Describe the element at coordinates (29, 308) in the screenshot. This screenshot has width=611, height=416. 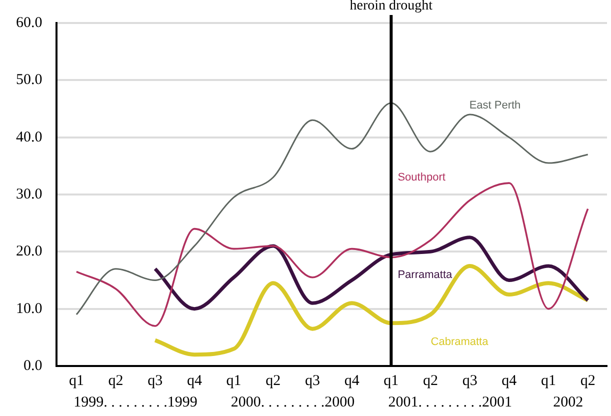
I see `y-tick-label: 10.0` at that location.